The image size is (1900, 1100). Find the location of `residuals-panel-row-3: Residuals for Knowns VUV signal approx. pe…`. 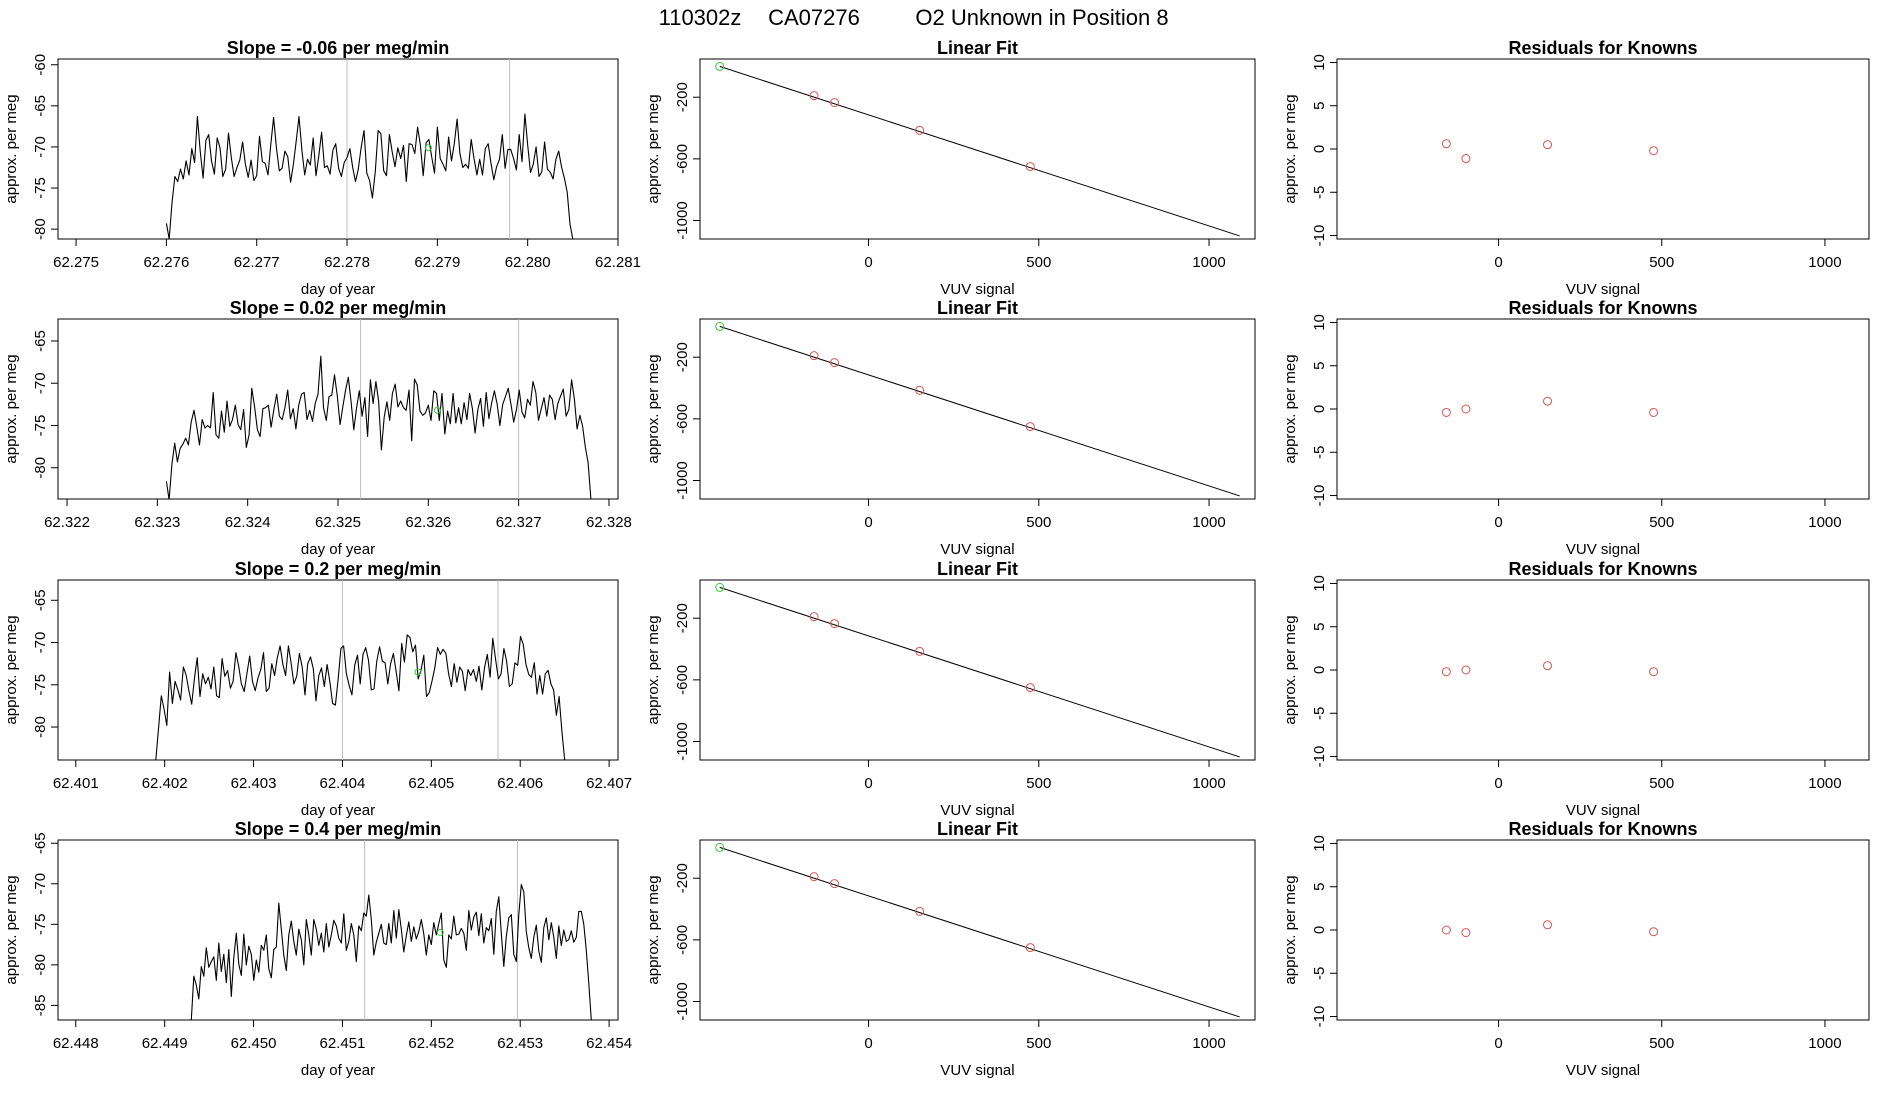

residuals-panel-row-3: Residuals for Knowns VUV signal approx. pe… is located at coordinates (1576, 689).